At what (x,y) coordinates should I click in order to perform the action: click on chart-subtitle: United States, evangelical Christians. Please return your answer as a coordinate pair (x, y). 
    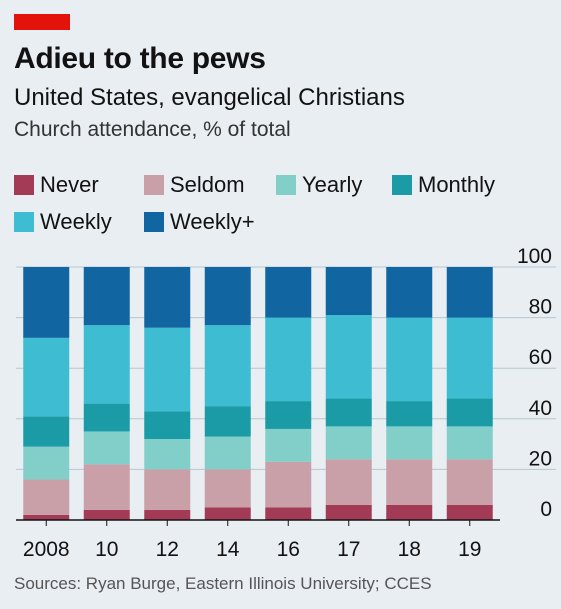
    Looking at the image, I should click on (209, 97).